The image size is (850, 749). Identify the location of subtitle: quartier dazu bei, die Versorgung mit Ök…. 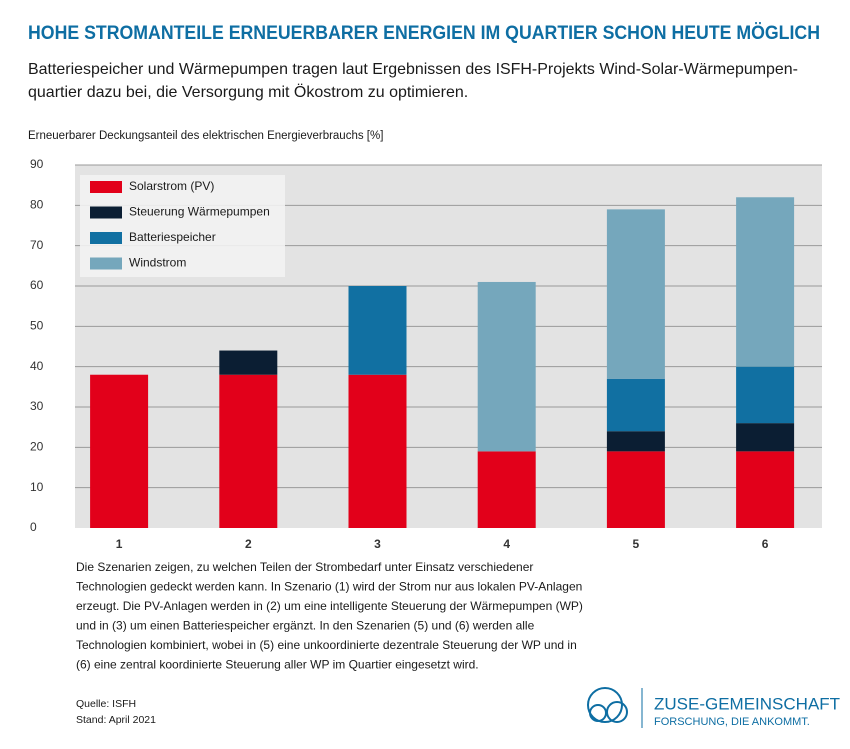
(248, 92).